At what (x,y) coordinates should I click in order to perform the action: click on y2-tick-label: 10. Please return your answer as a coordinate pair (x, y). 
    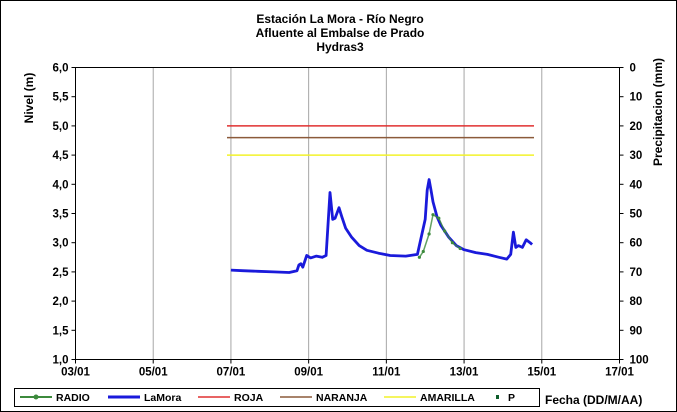
    Looking at the image, I should click on (636, 98).